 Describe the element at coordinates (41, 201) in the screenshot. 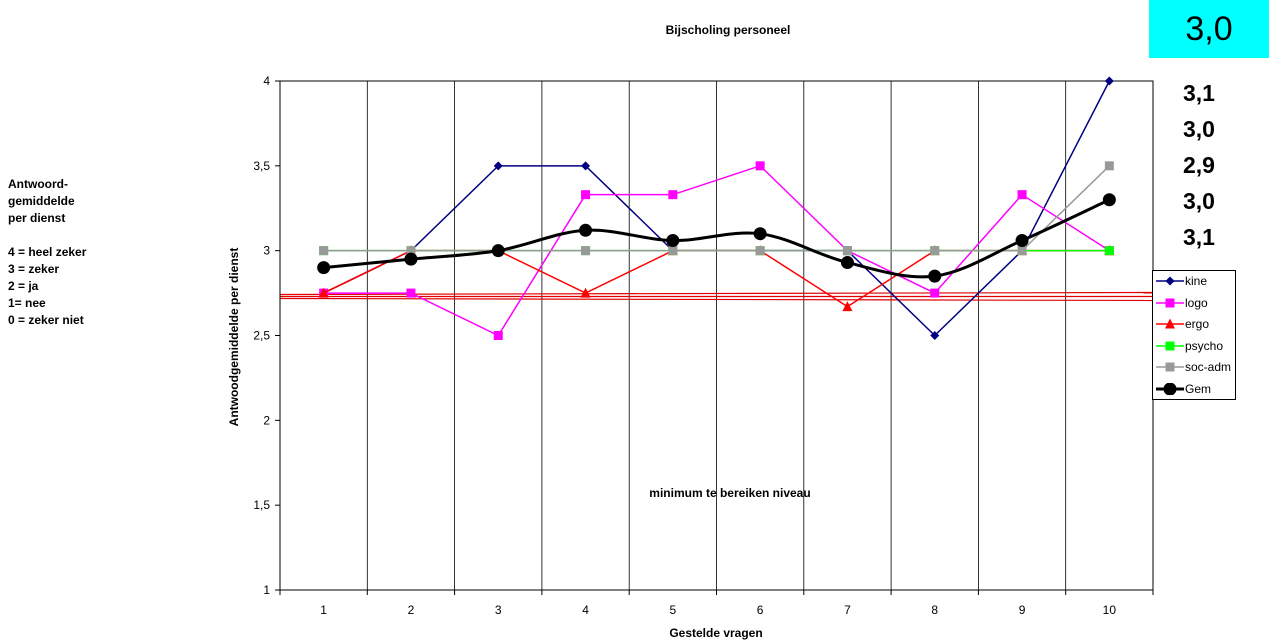

I see `scale-heading-line: gemiddelde` at that location.